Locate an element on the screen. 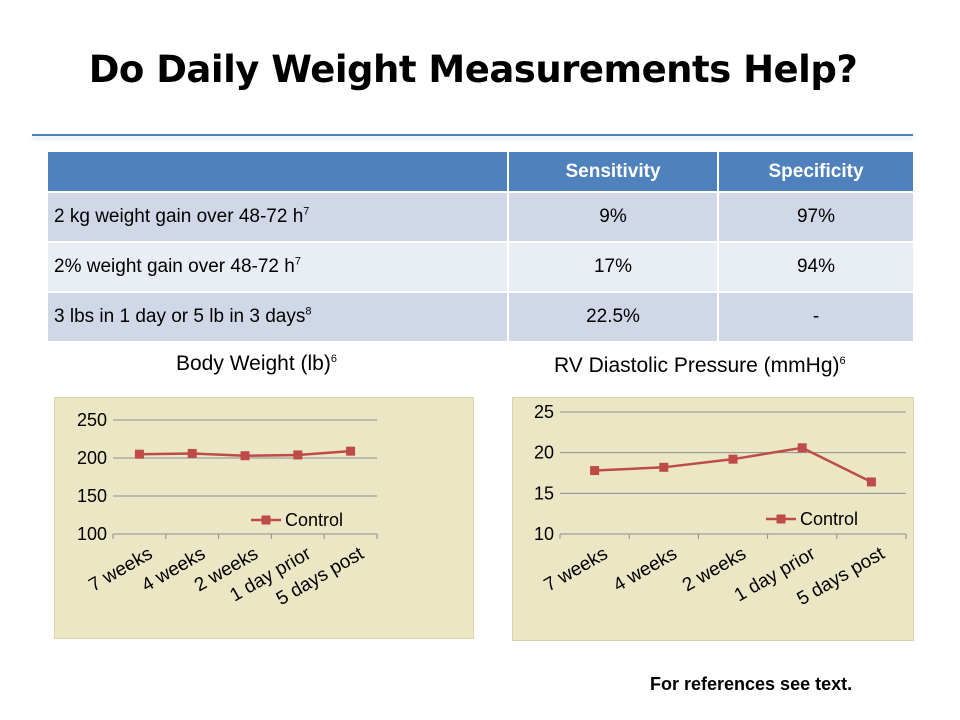 This screenshot has height=720, width=960. x-tick-label: 4 weeks is located at coordinates (645, 569).